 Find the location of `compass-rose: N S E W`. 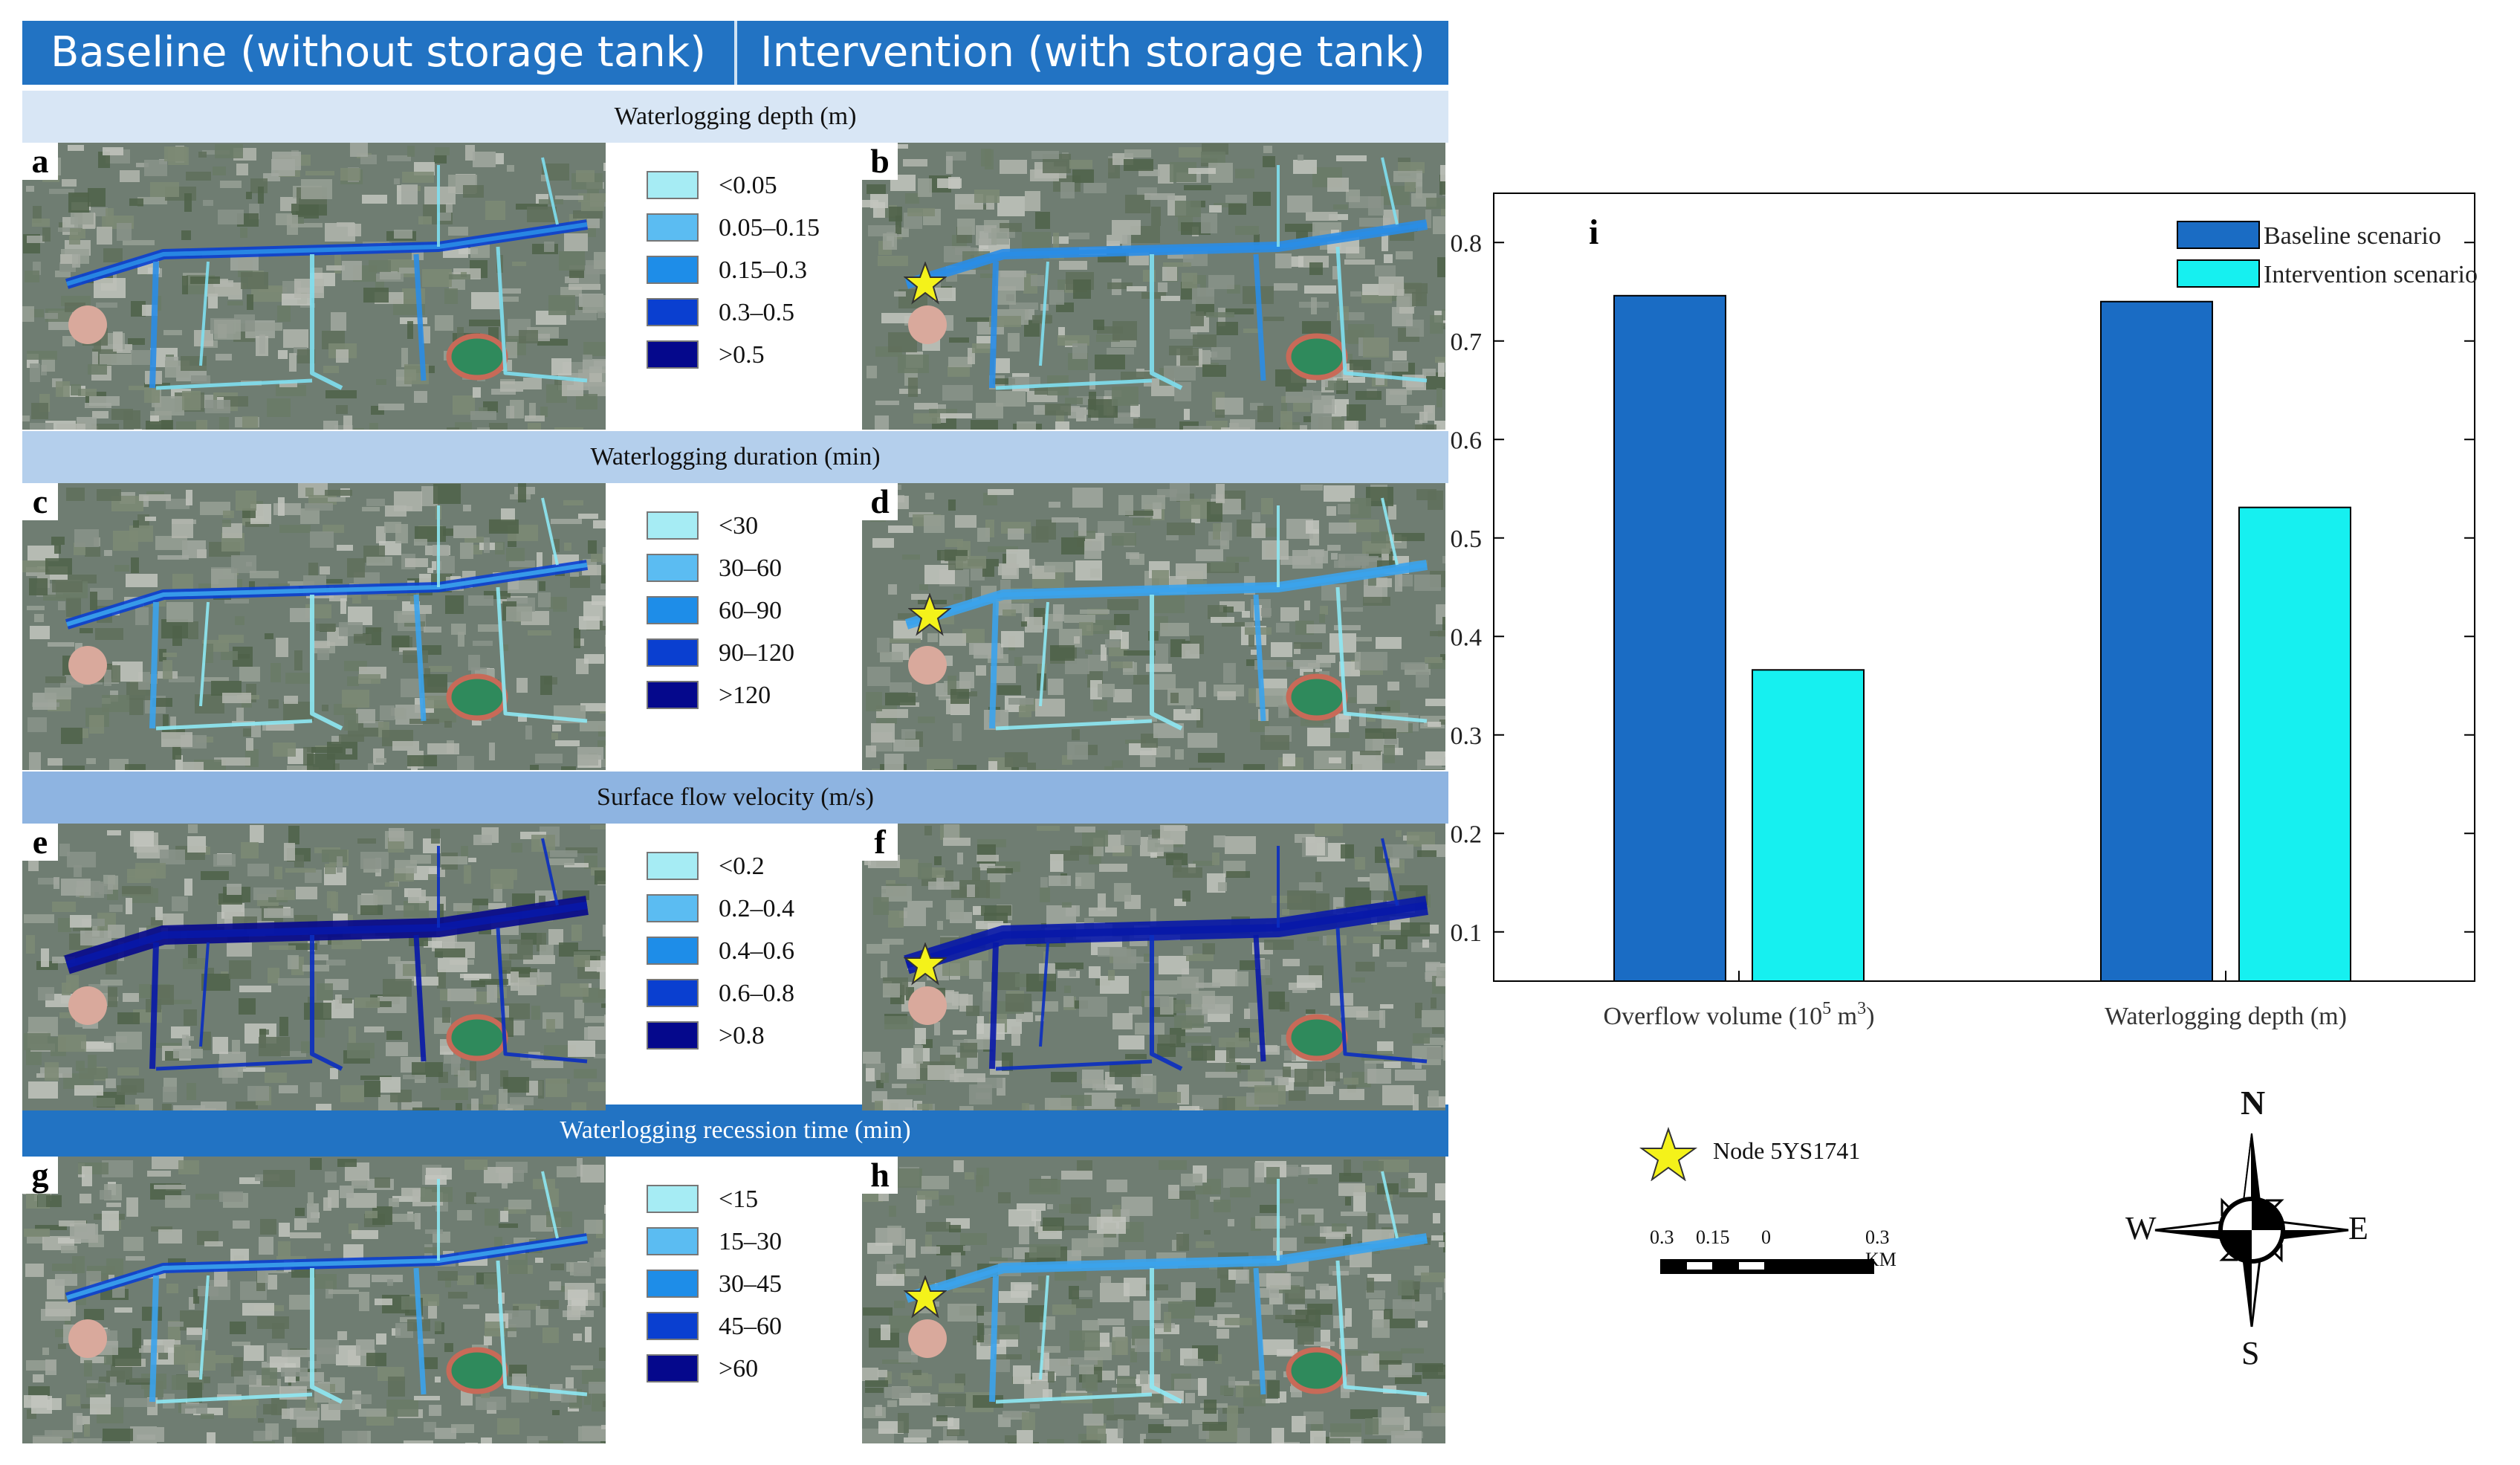

compass-rose: N S E W is located at coordinates (2251, 1230).